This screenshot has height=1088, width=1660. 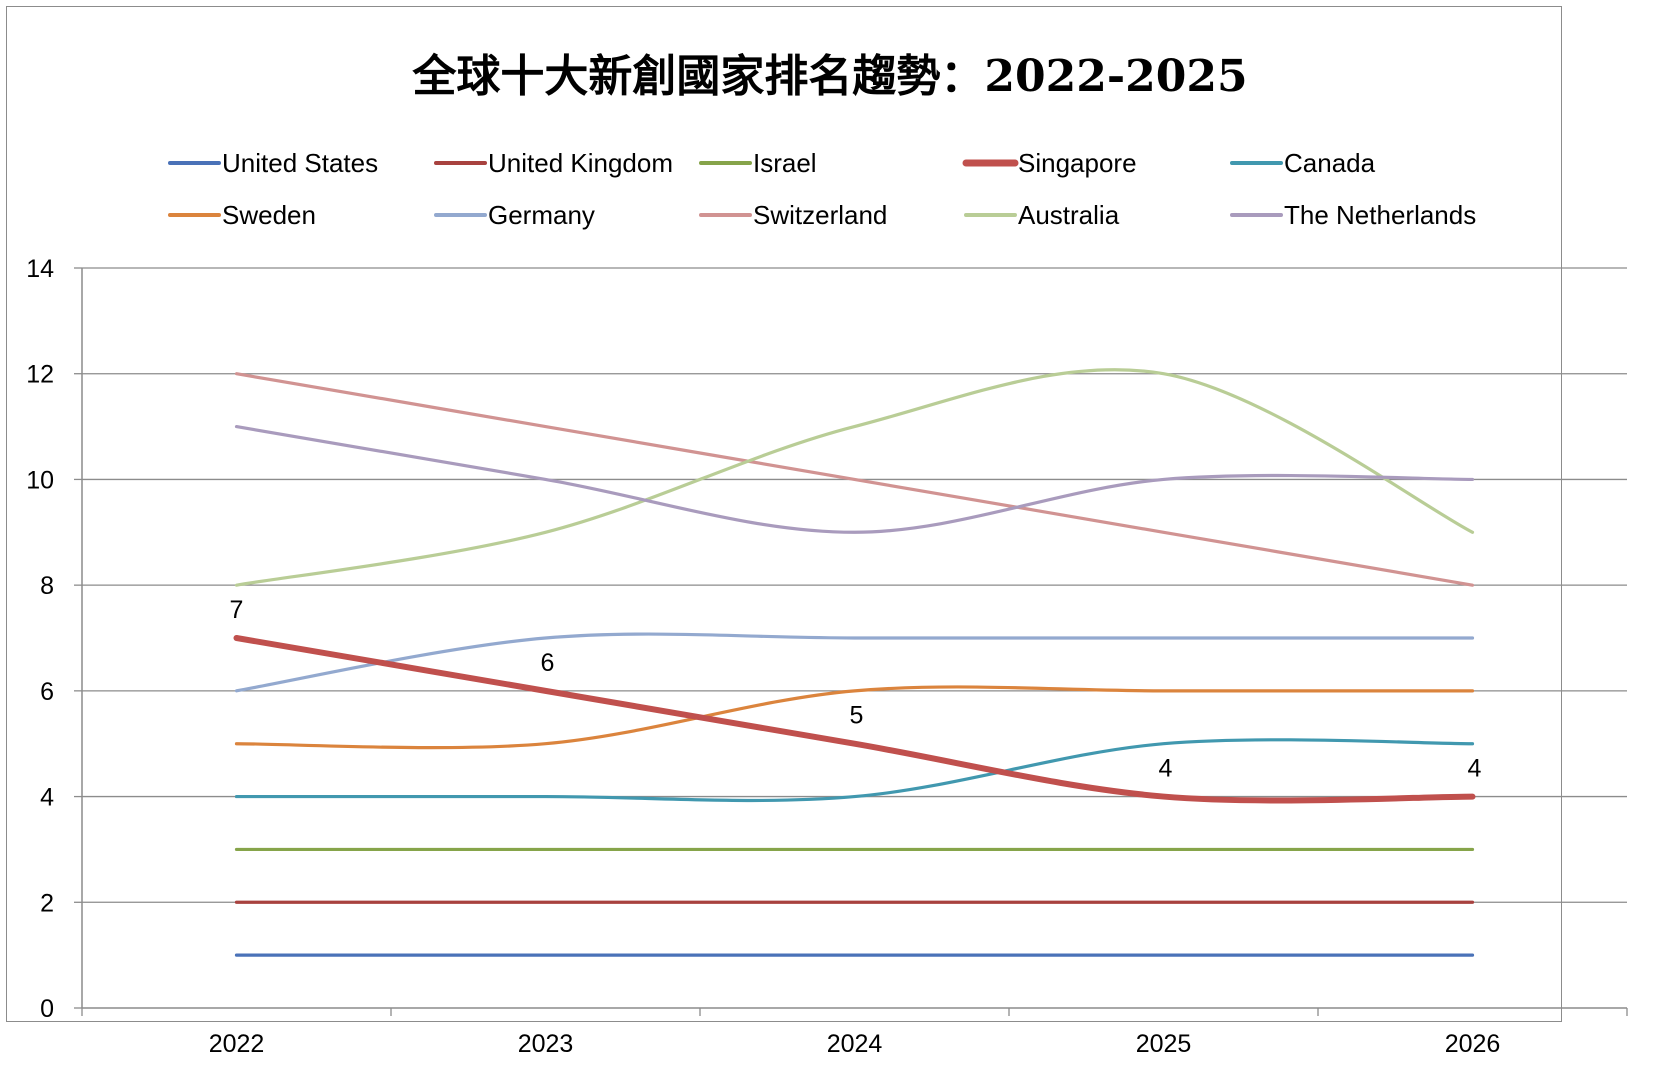 What do you see at coordinates (857, 716) in the screenshot?
I see `data-label: 5` at bounding box center [857, 716].